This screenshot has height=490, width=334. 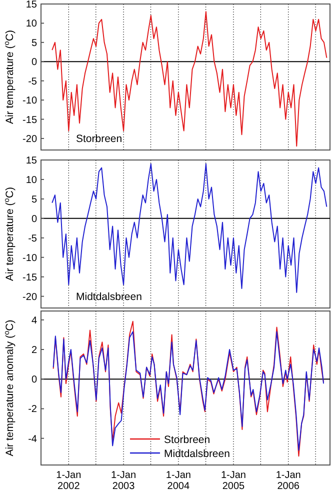 What do you see at coordinates (288, 480) in the screenshot?
I see `x-tick-label: 1-Jan 2006` at bounding box center [288, 480].